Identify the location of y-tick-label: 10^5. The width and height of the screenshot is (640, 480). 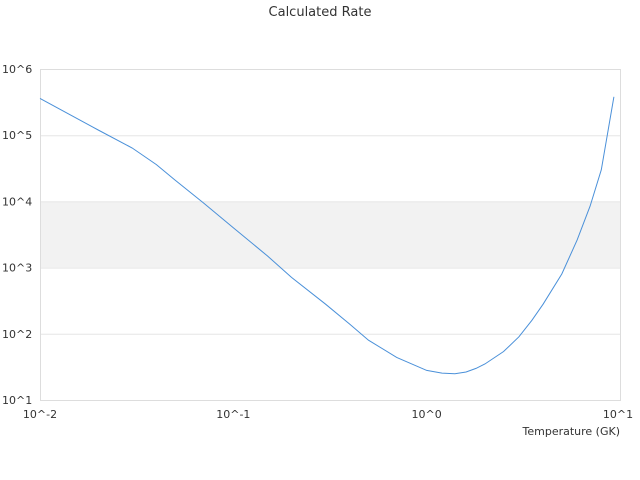
(17, 135).